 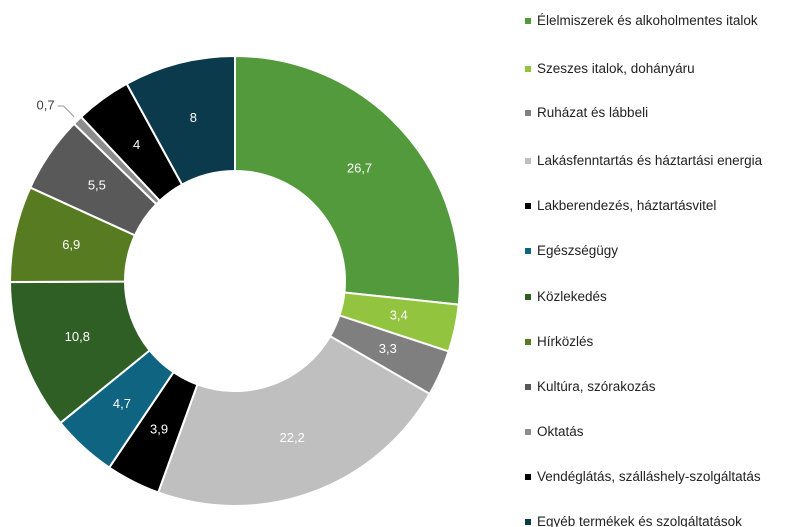 I want to click on legend-item: Vendéglátás, szálláshely-szolgáltatás, so click(x=656, y=477).